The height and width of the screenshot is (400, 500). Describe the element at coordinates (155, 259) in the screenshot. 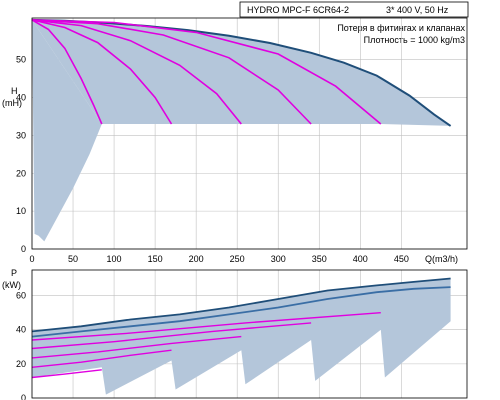

I see `x-tick-label: 150` at that location.